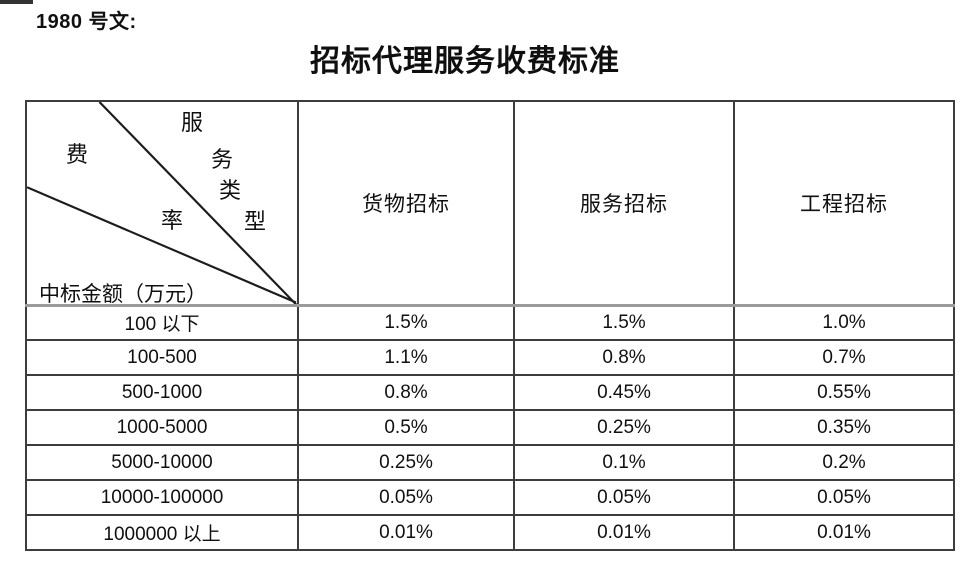  Describe the element at coordinates (844, 357) in the screenshot. I see `fee-value-cell: 0.7%` at that location.